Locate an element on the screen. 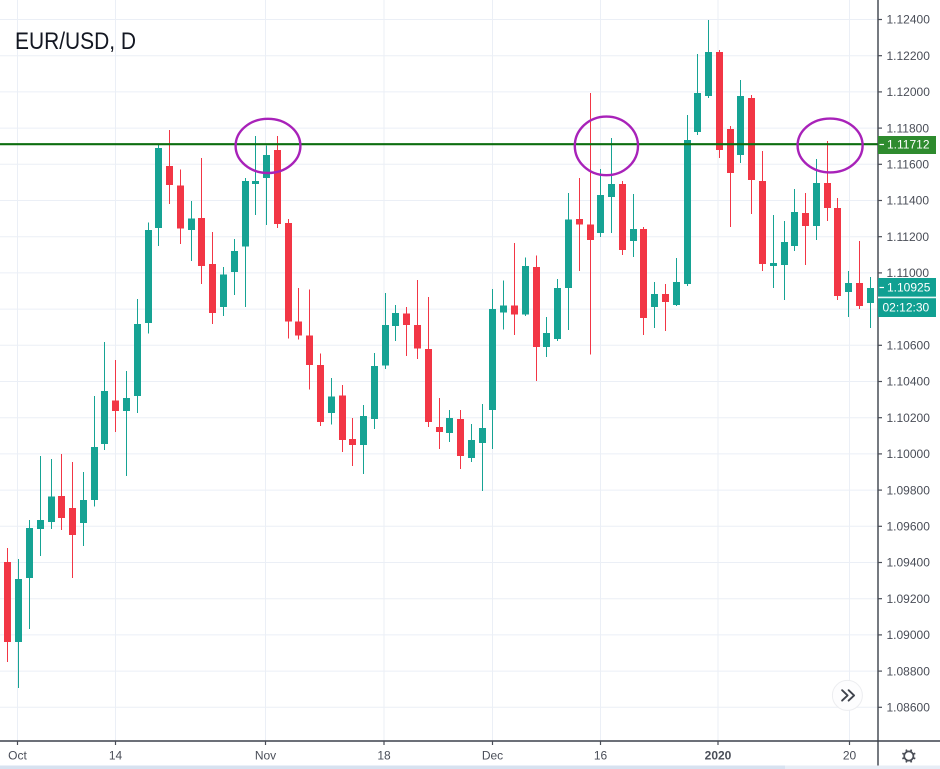 This screenshot has height=769, width=940. svg-text: 1.10200 is located at coordinates (909, 418).